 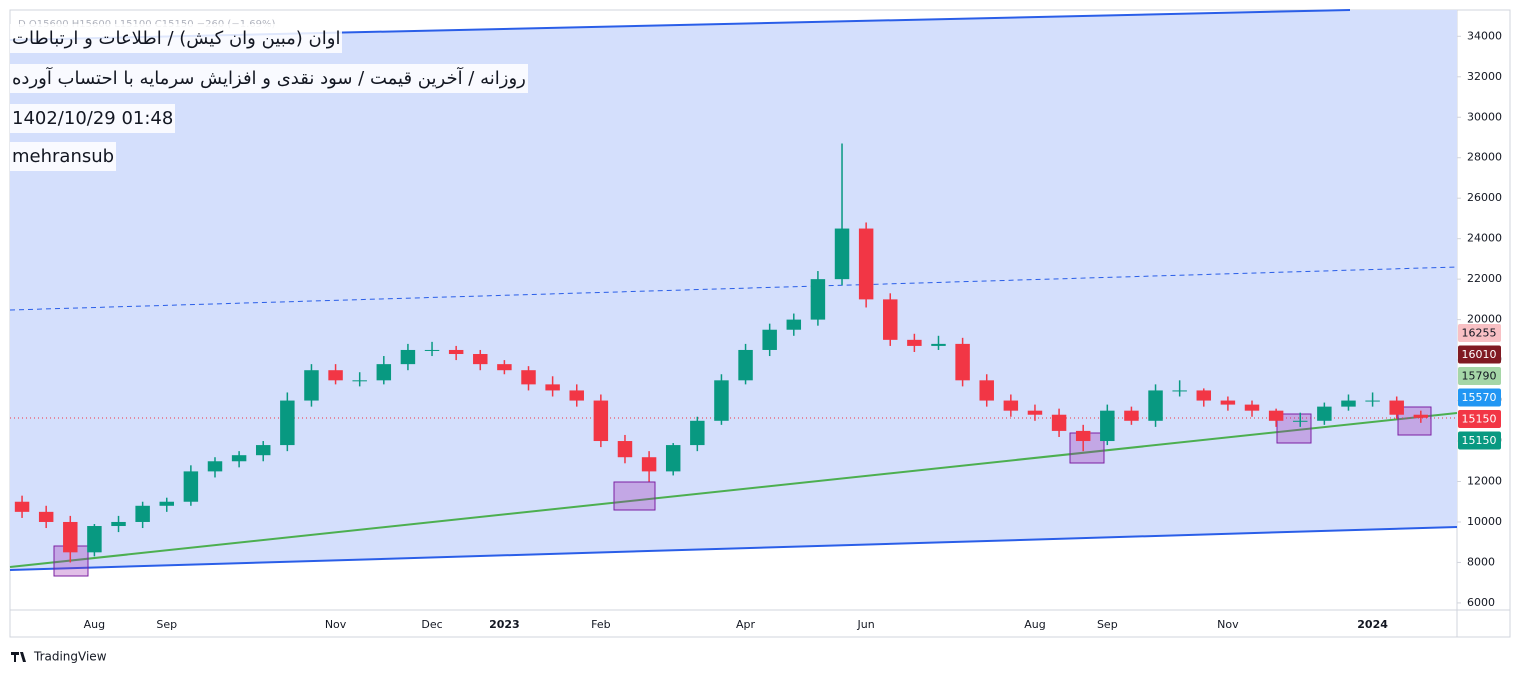 I want to click on y-tick-label: 30000, so click(x=1484, y=116).